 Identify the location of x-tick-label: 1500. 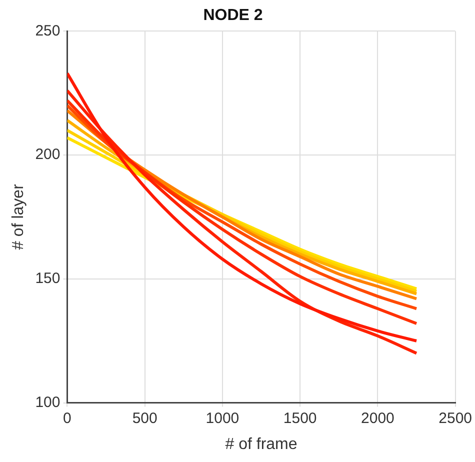
(300, 418).